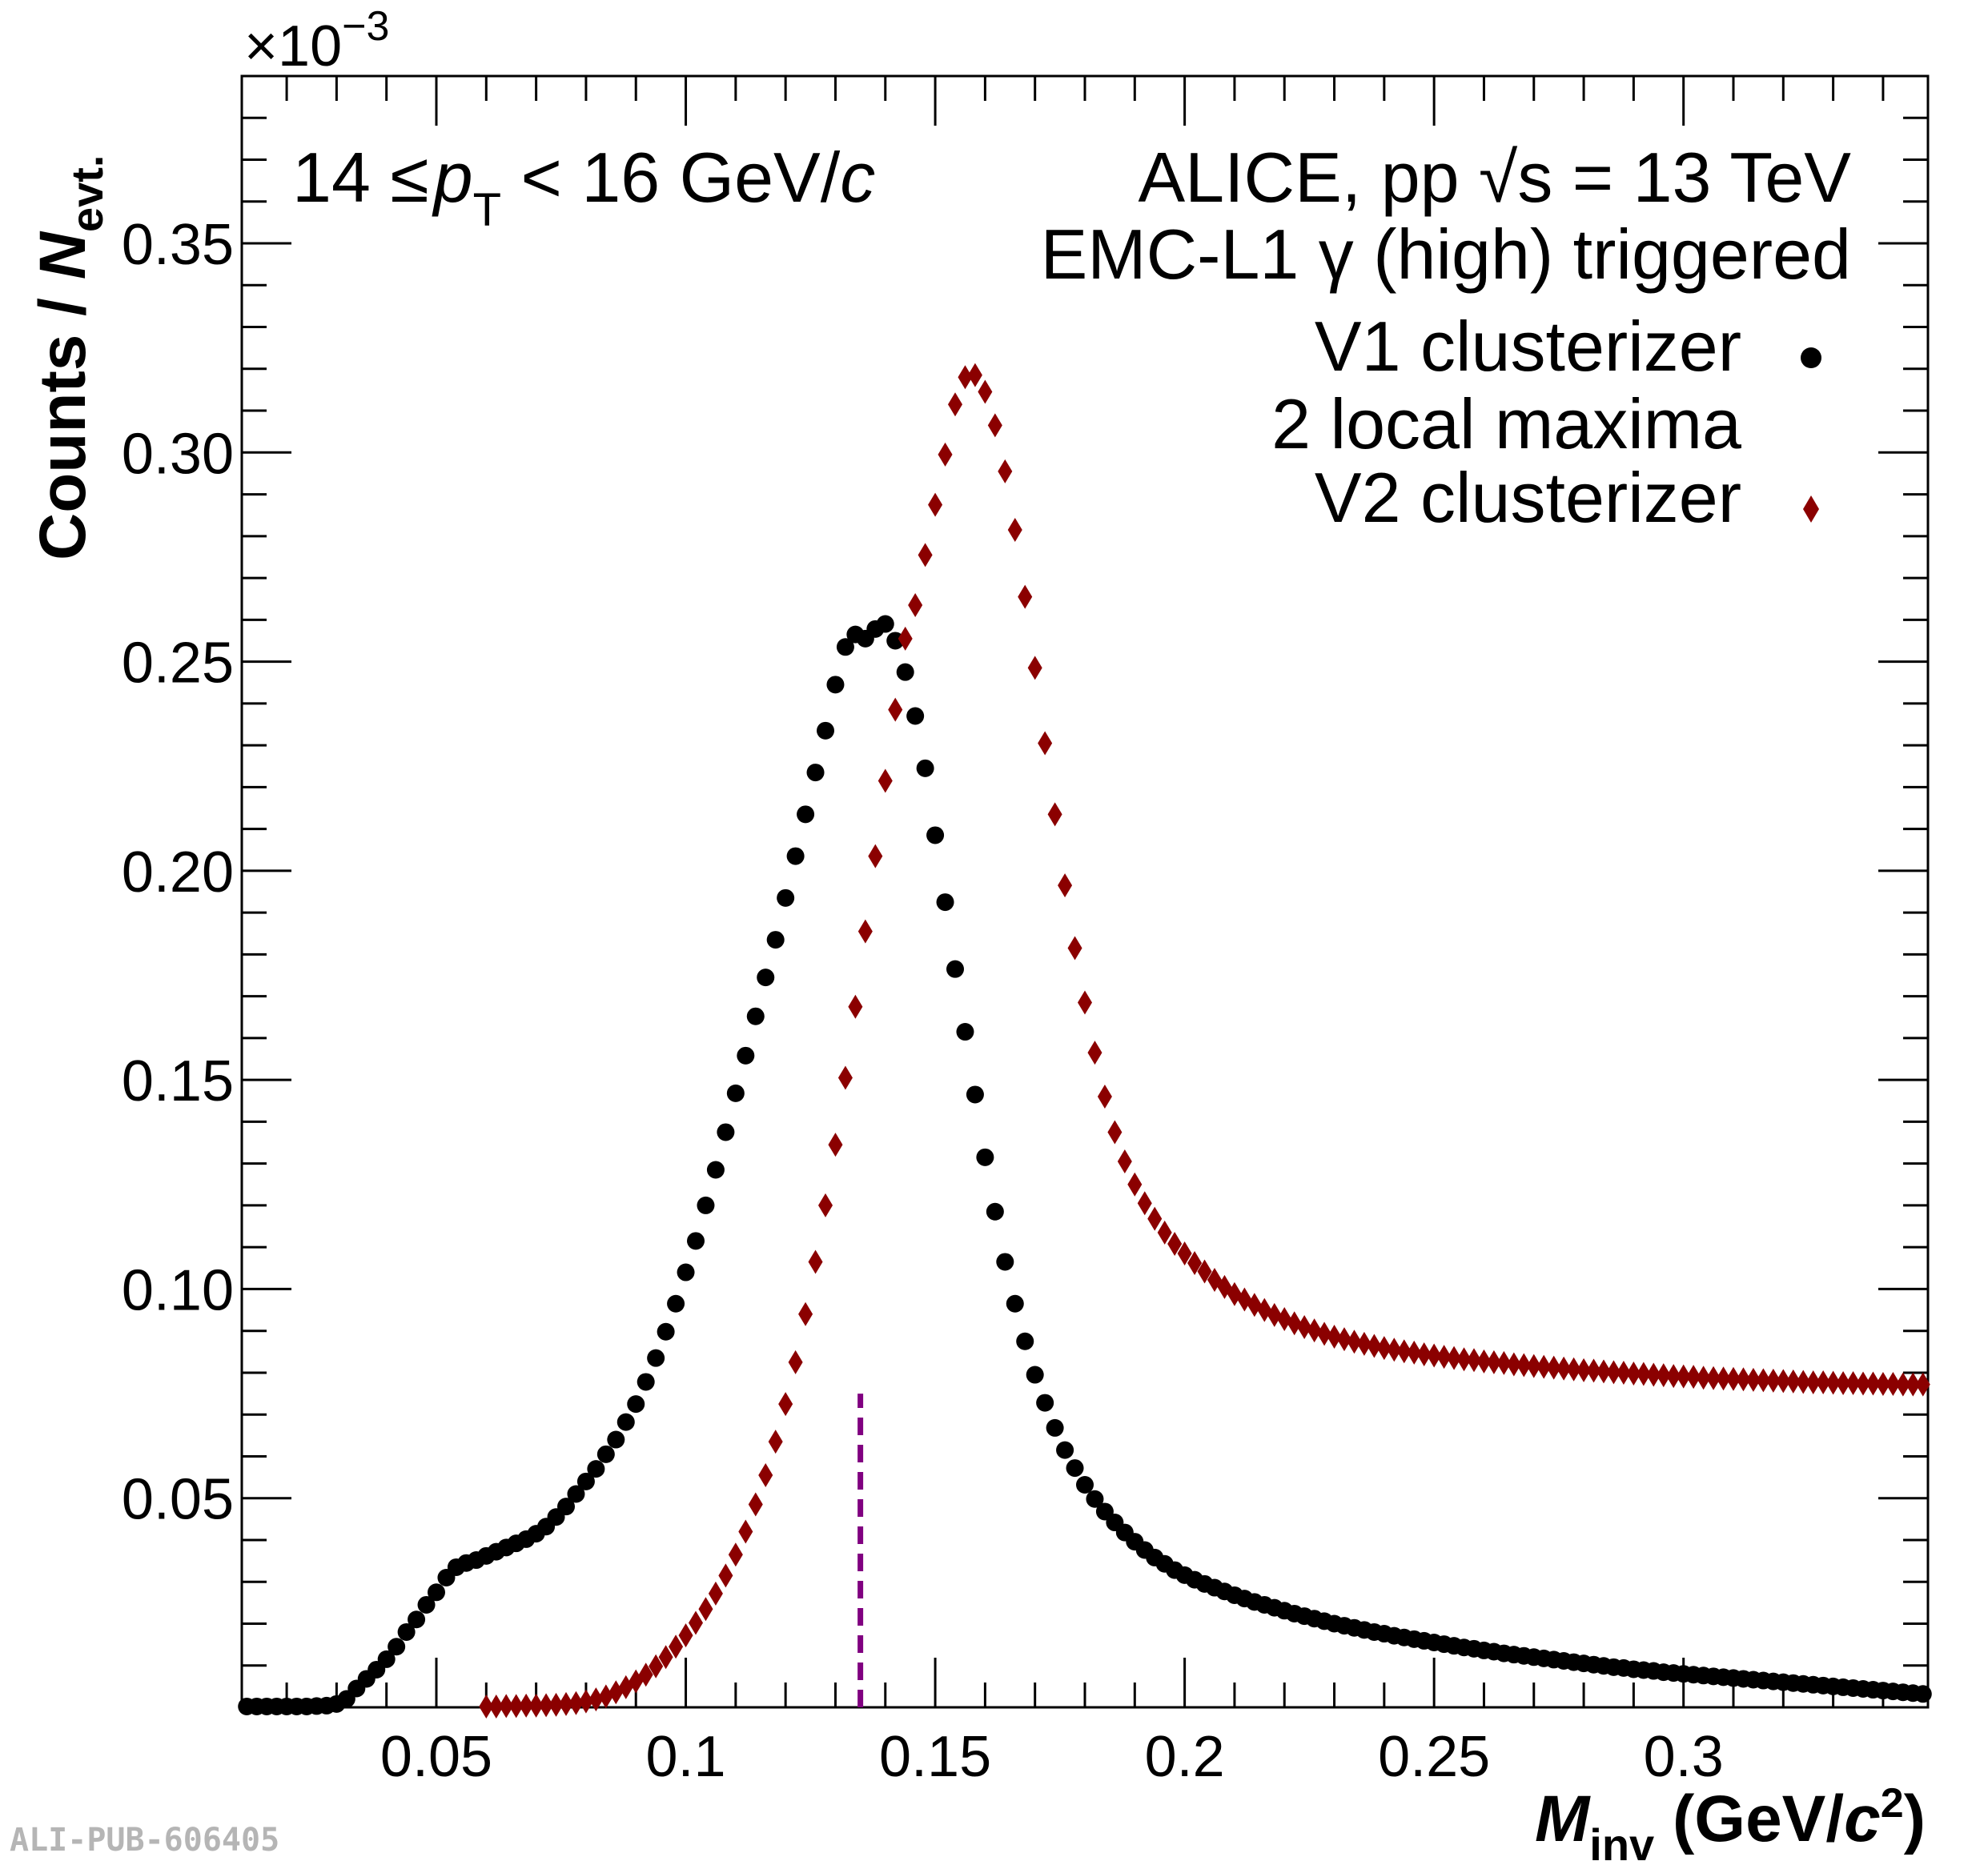  I want to click on x-tick-label: 0.2, so click(1185, 1757).